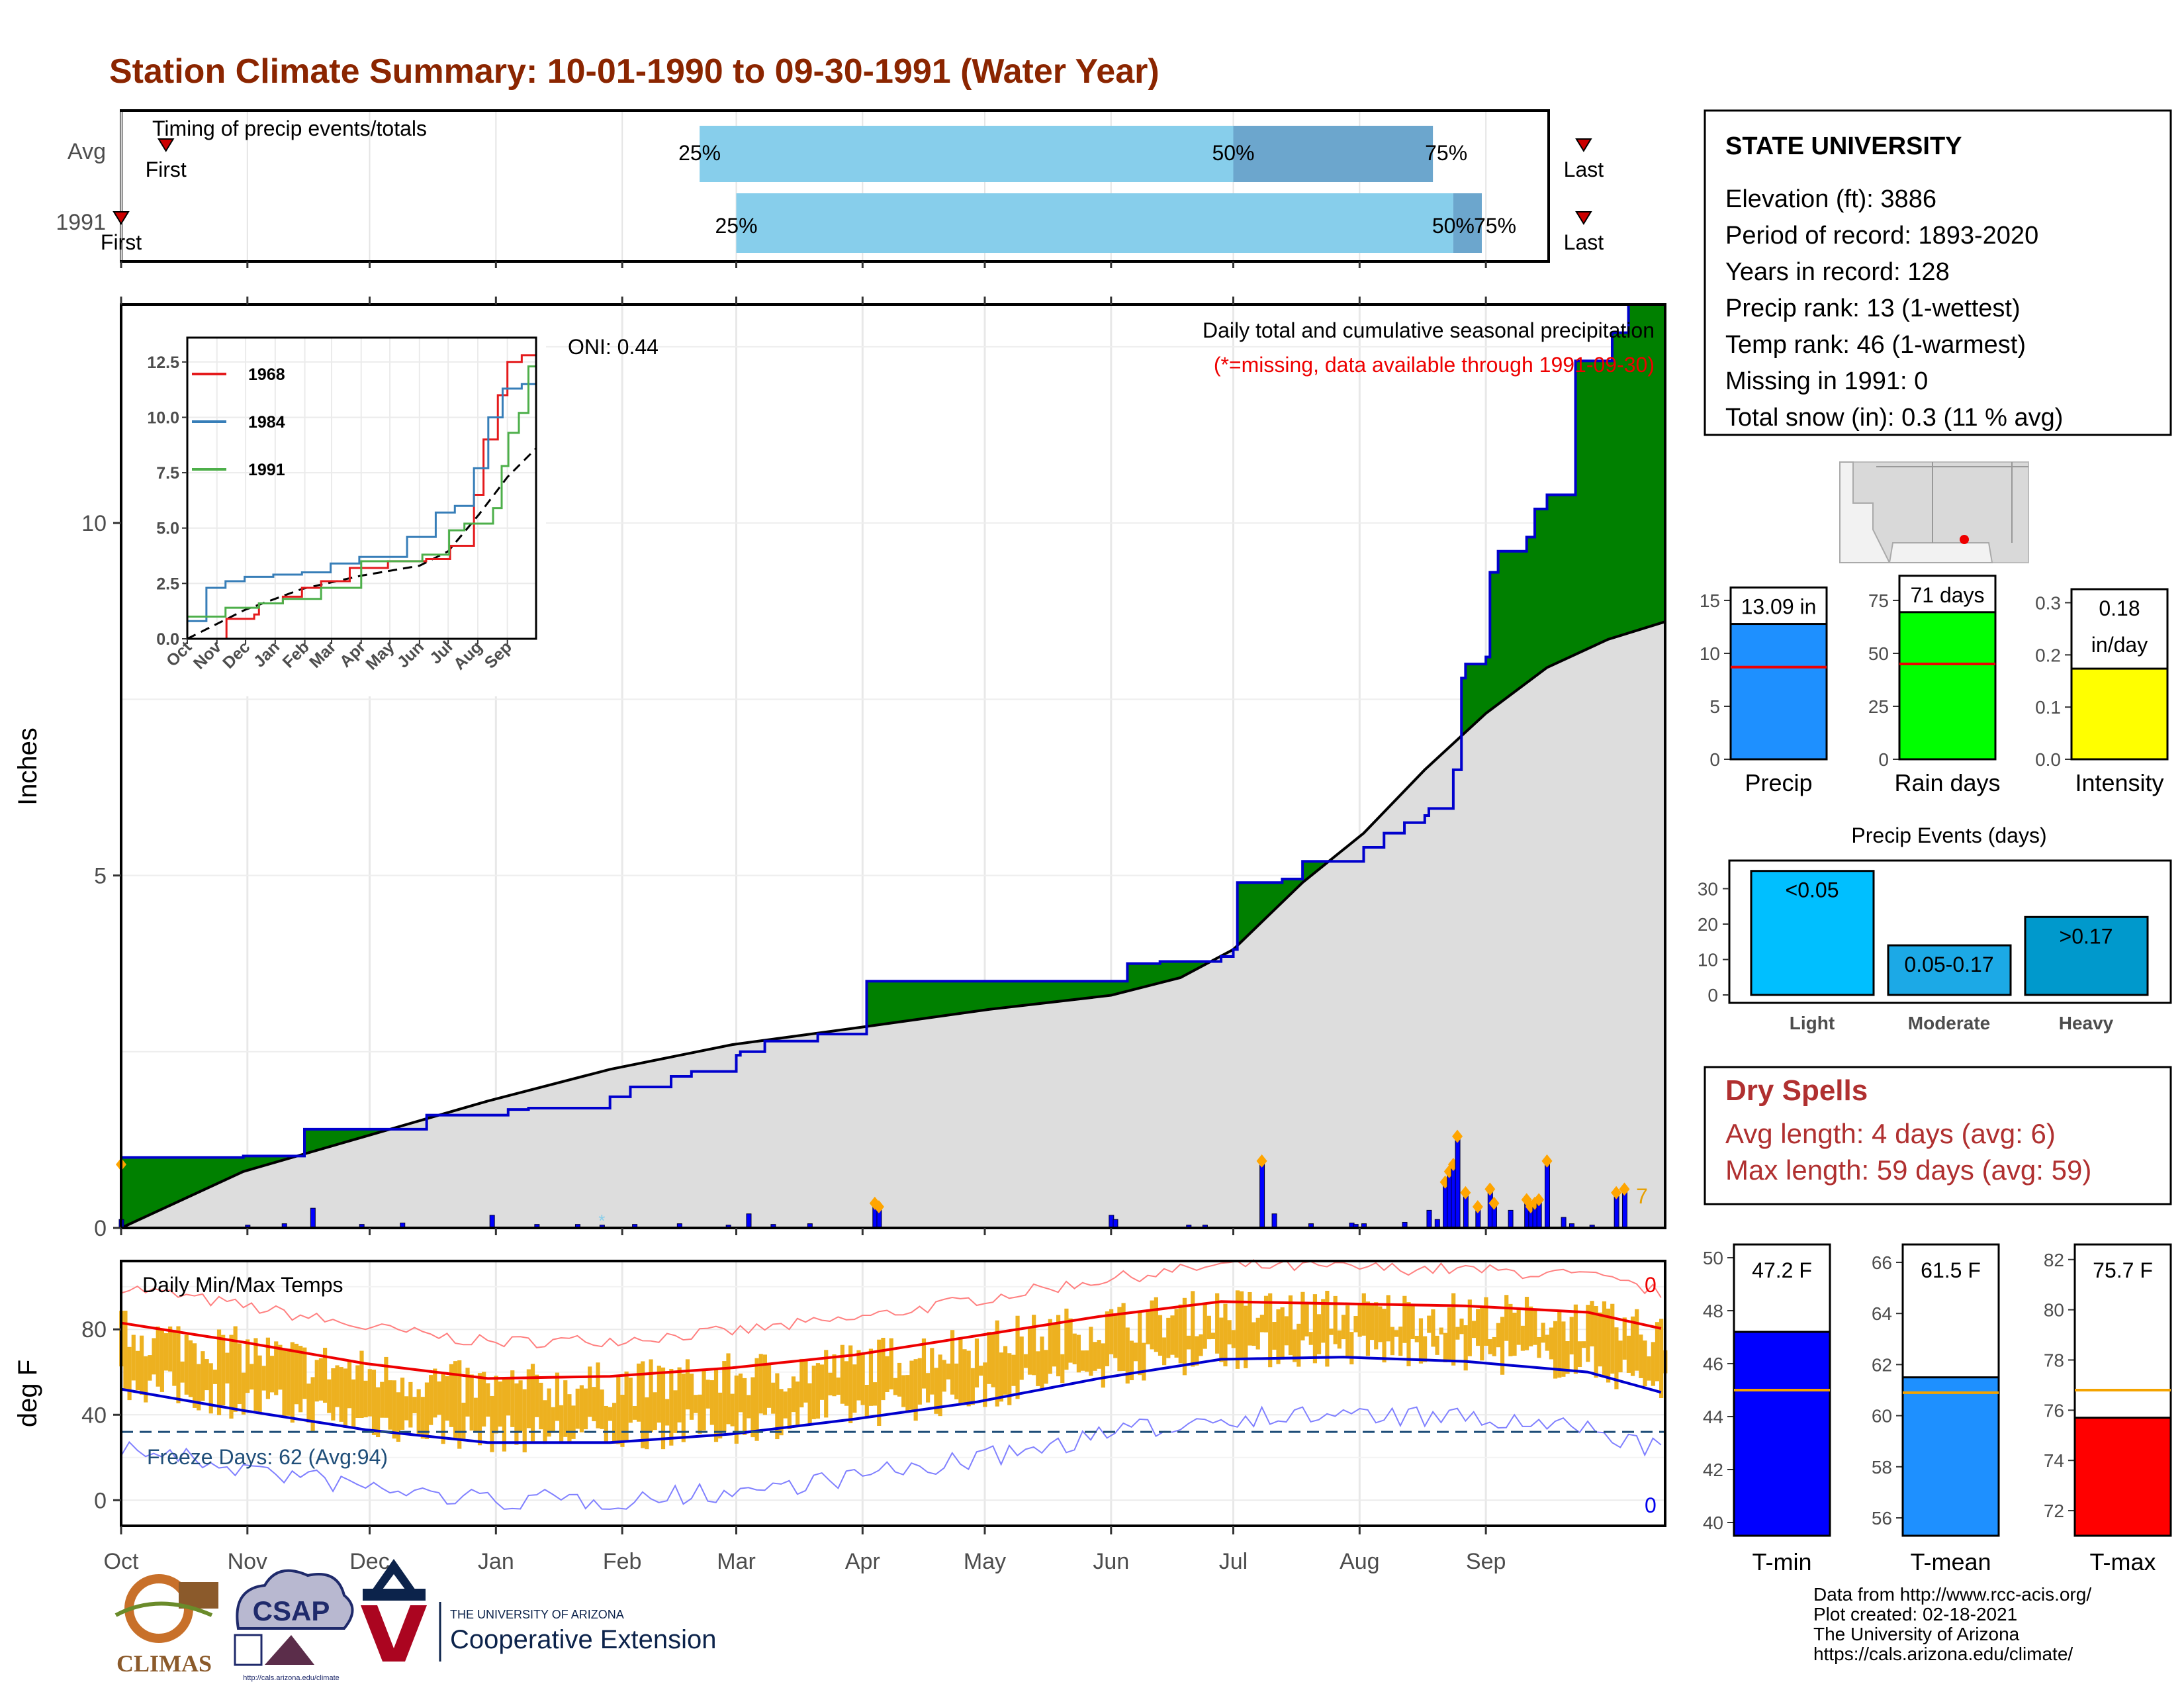  What do you see at coordinates (1881, 236) in the screenshot?
I see `station-info-line: Period of record: 1893-2020` at bounding box center [1881, 236].